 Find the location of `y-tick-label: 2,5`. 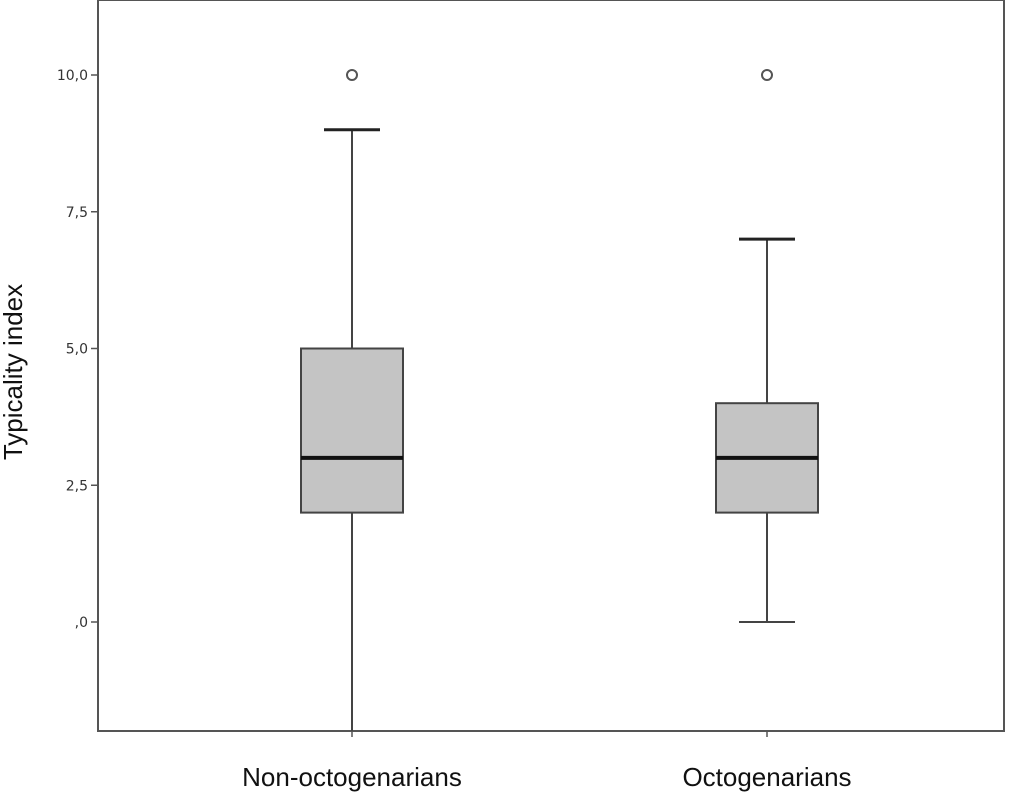

y-tick-label: 2,5 is located at coordinates (77, 486).